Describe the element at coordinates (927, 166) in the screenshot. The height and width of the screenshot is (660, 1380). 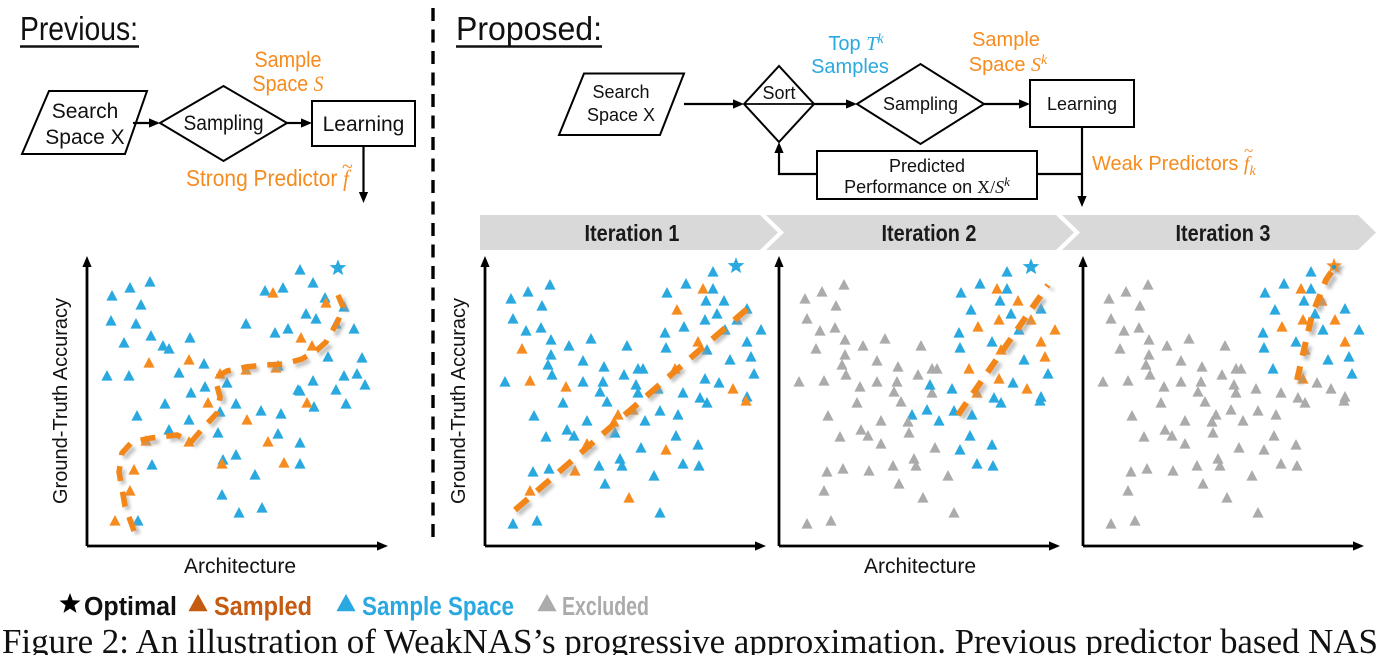
I see `svg-text: Predicted` at that location.